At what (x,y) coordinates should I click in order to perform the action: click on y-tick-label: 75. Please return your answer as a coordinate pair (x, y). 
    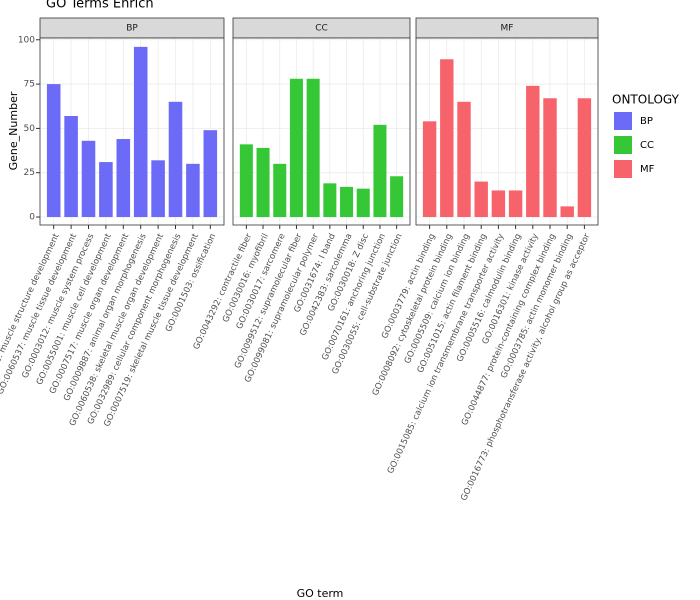
    Looking at the image, I should click on (29, 85).